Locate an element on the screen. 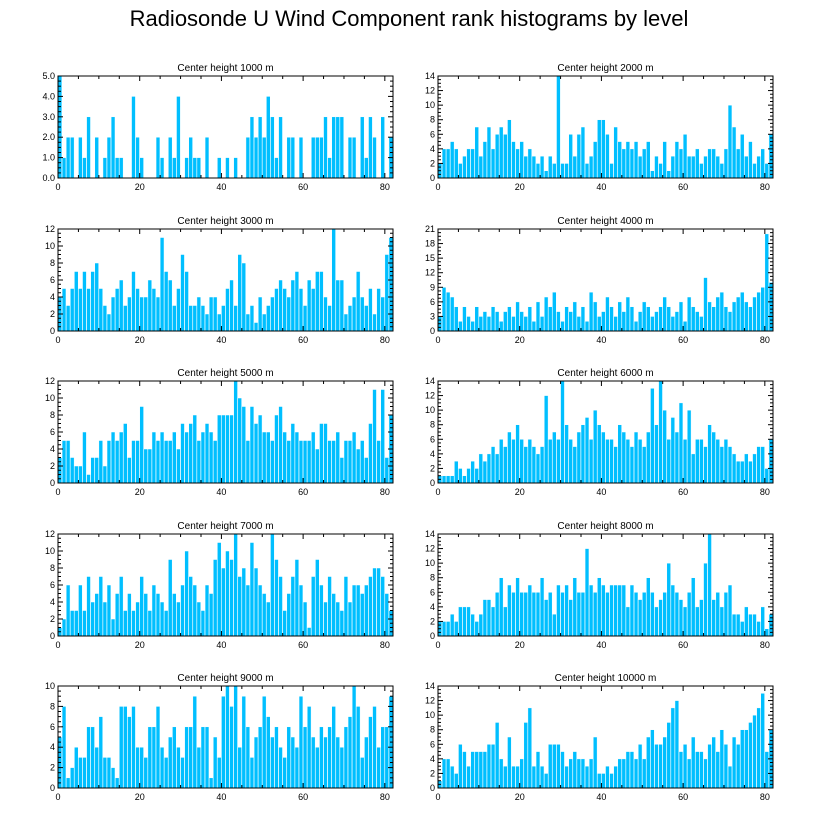 Image resolution: width=818 pixels, height=824 pixels. y-tick-label: 6 is located at coordinates (52, 727).